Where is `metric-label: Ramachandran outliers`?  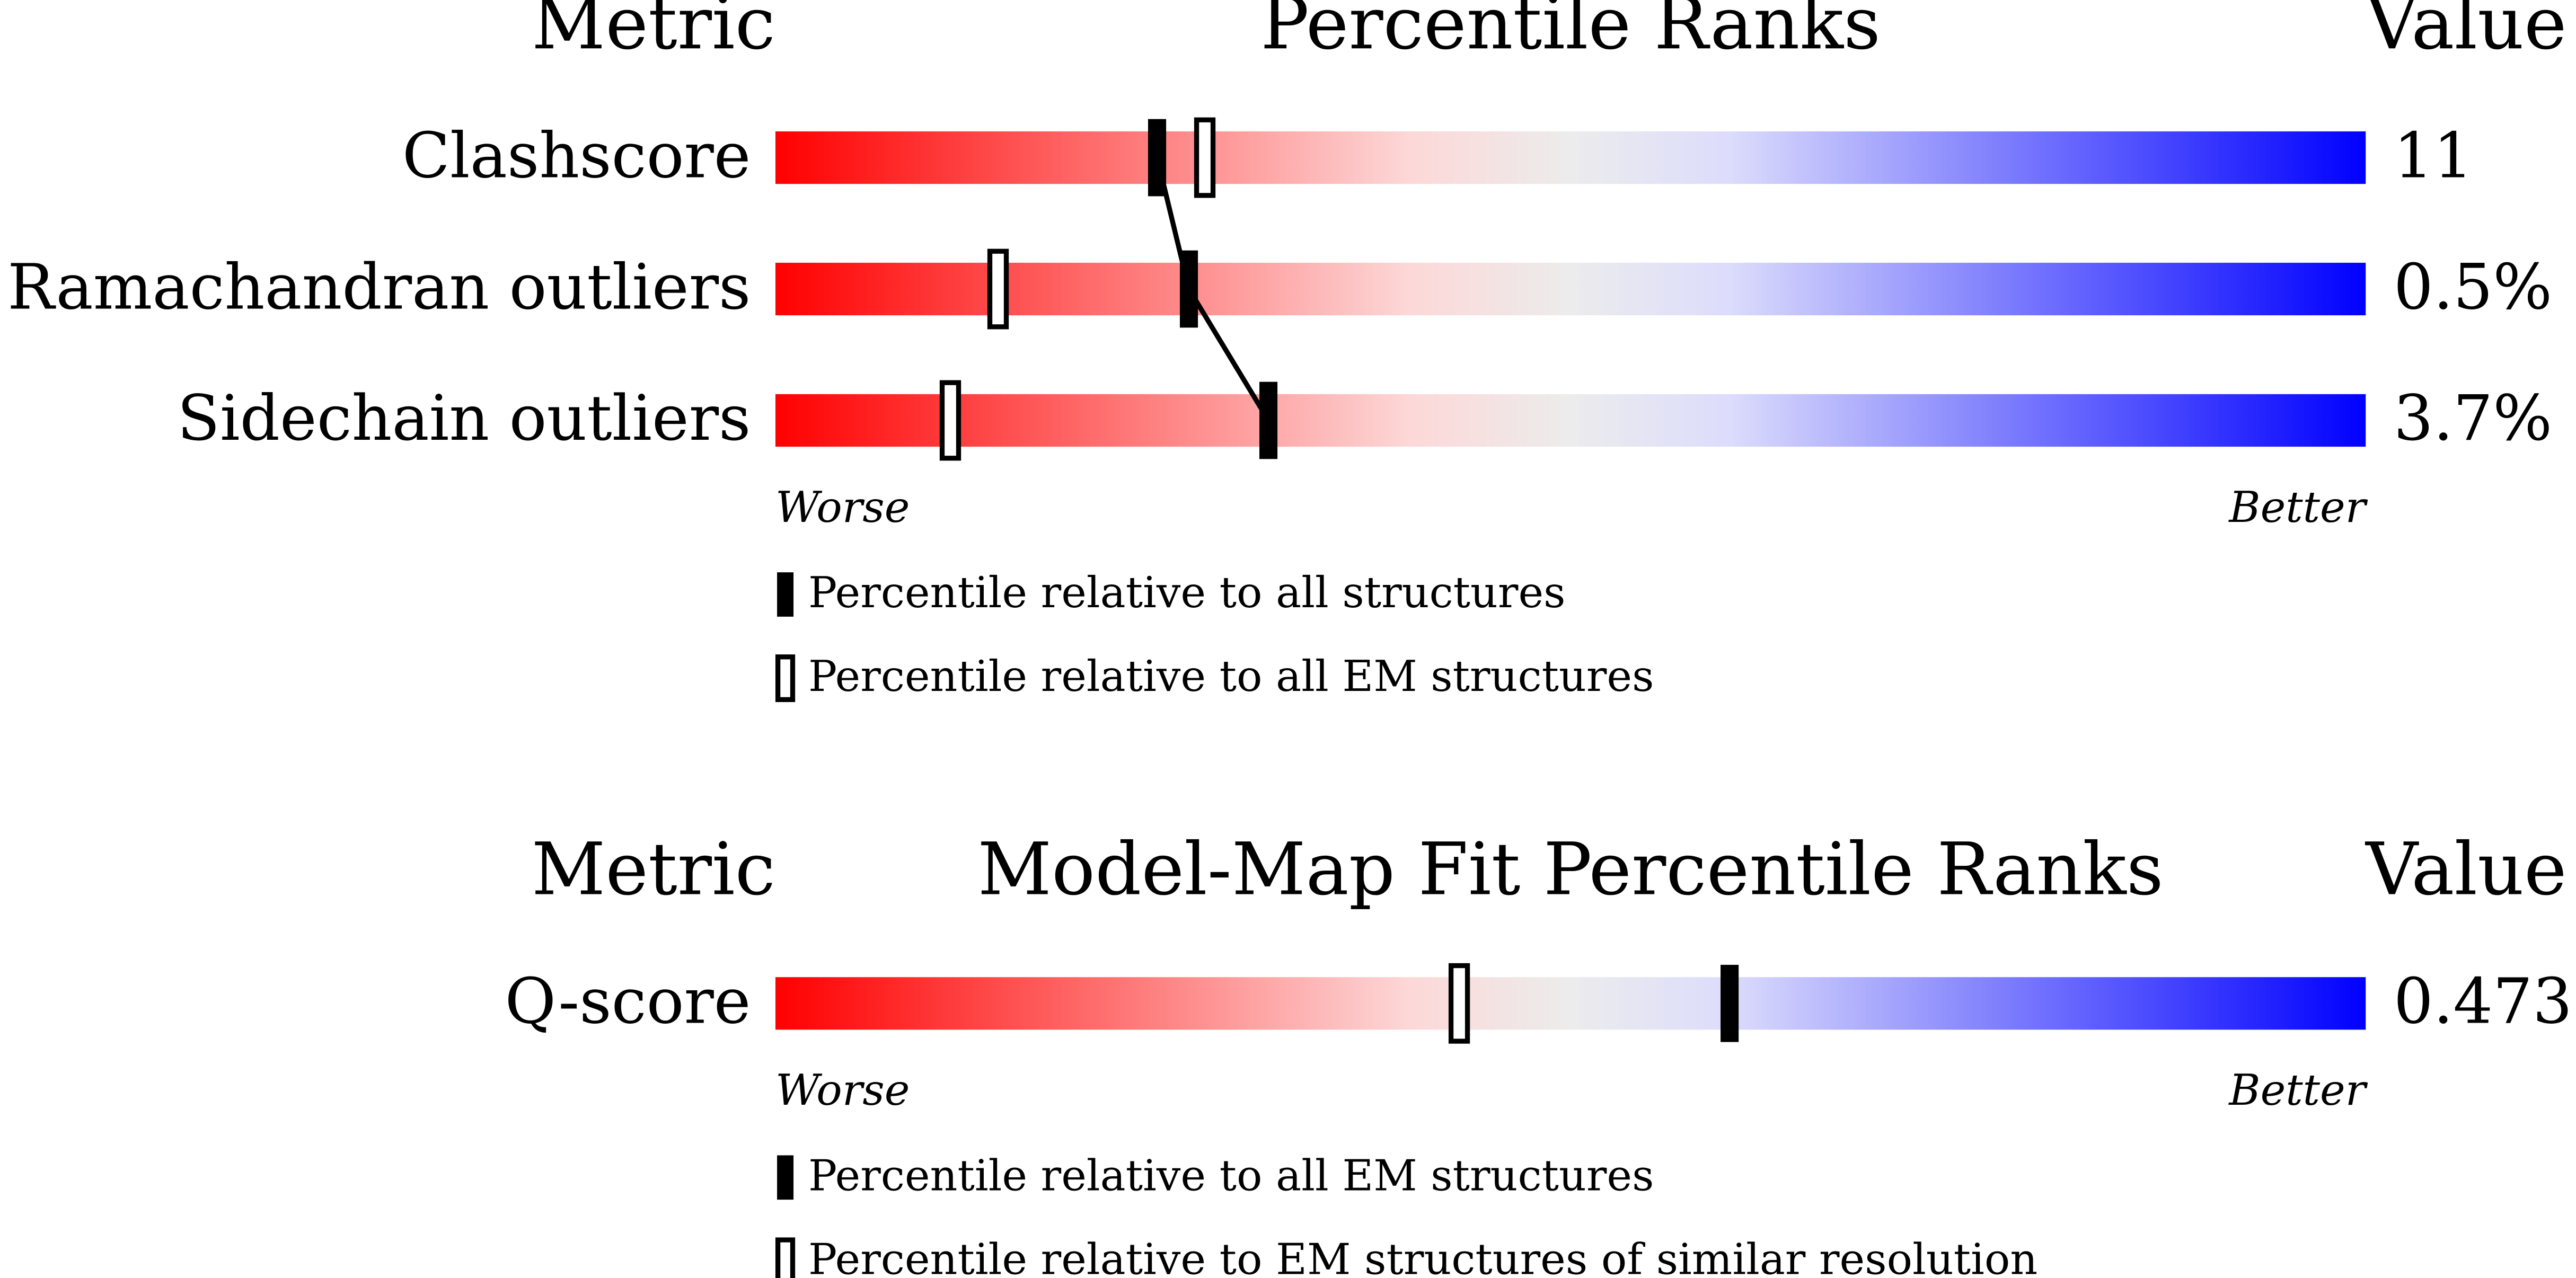
metric-label: Ramachandran outliers is located at coordinates (379, 287).